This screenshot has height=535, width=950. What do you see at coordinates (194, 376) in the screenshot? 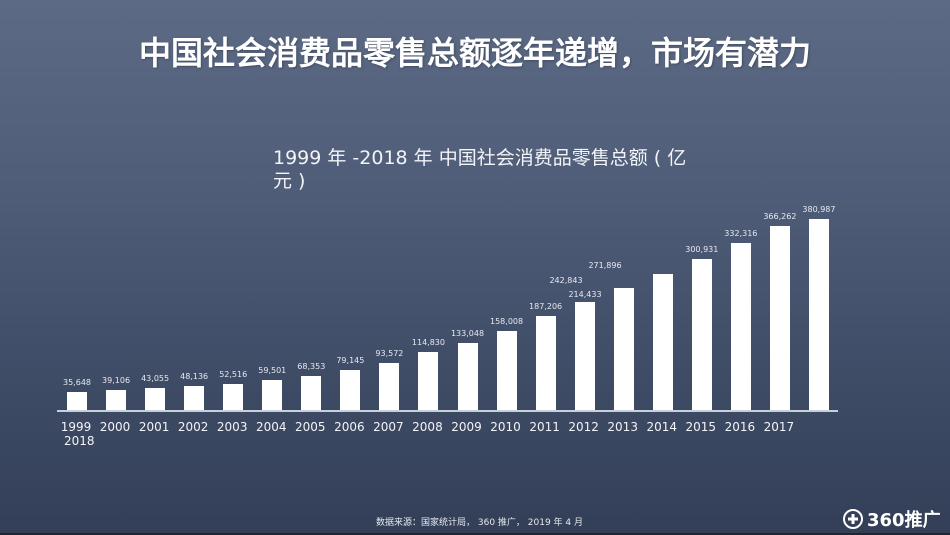
I see `data-label-2002: 48,136` at bounding box center [194, 376].